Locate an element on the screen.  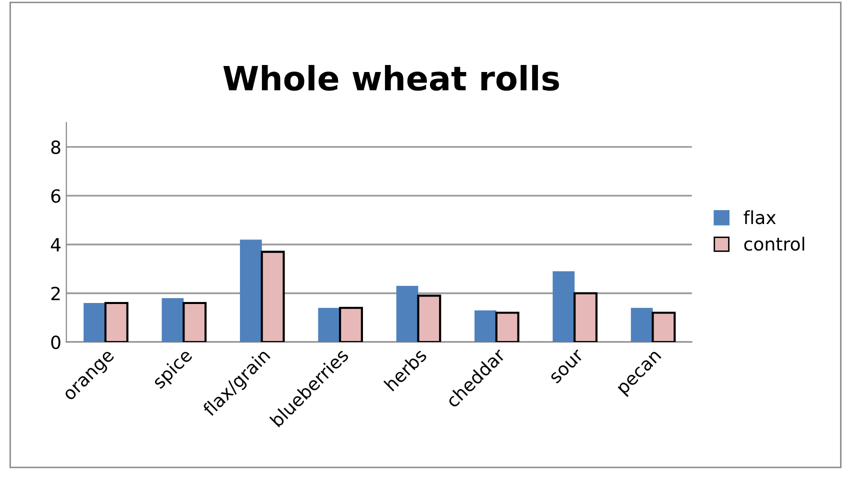
y-tick-label: 4 is located at coordinates (55, 245).